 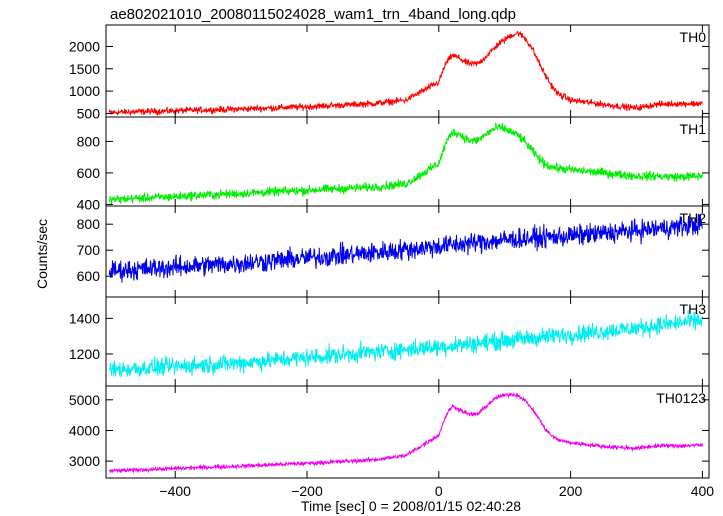 I want to click on series-line-th1, so click(x=405, y=164).